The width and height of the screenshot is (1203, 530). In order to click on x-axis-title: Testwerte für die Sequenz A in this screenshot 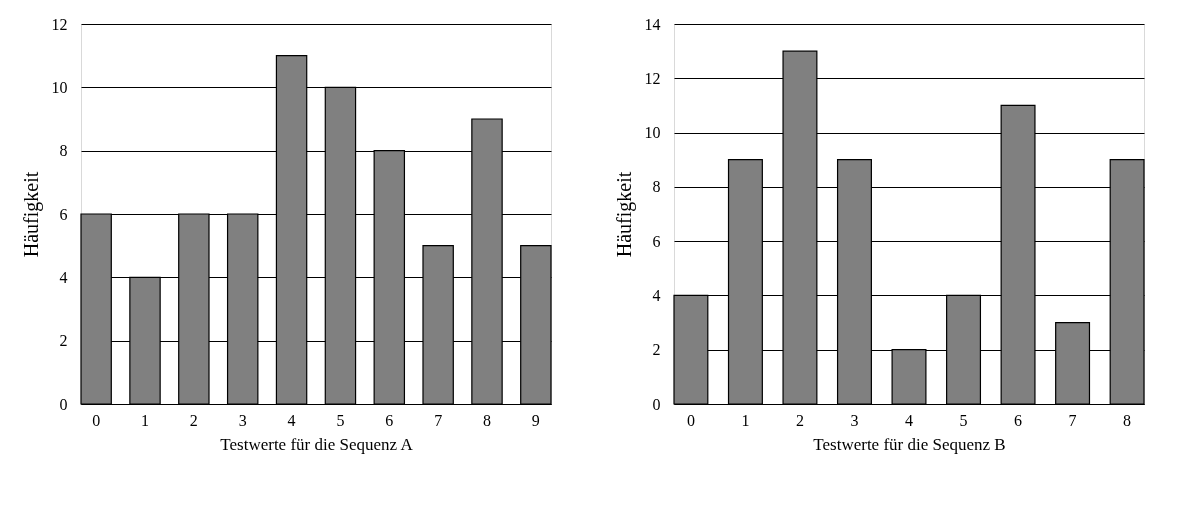, I will do `click(317, 444)`.